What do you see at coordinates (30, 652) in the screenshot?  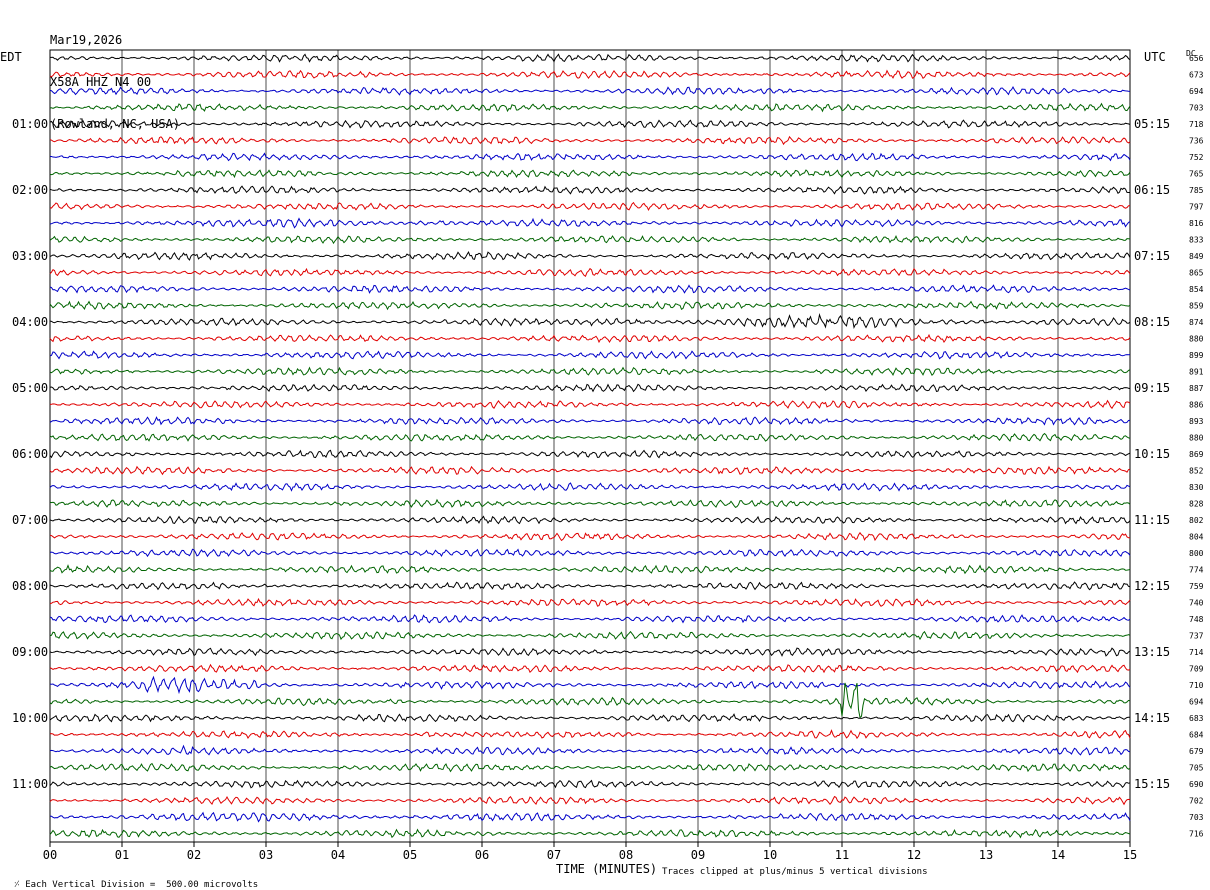 I see `left-hour-label: 09:00` at bounding box center [30, 652].